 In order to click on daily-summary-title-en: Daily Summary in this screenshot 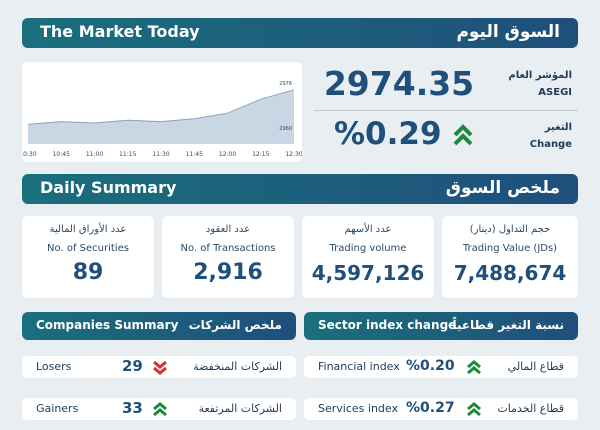, I will do `click(108, 187)`.